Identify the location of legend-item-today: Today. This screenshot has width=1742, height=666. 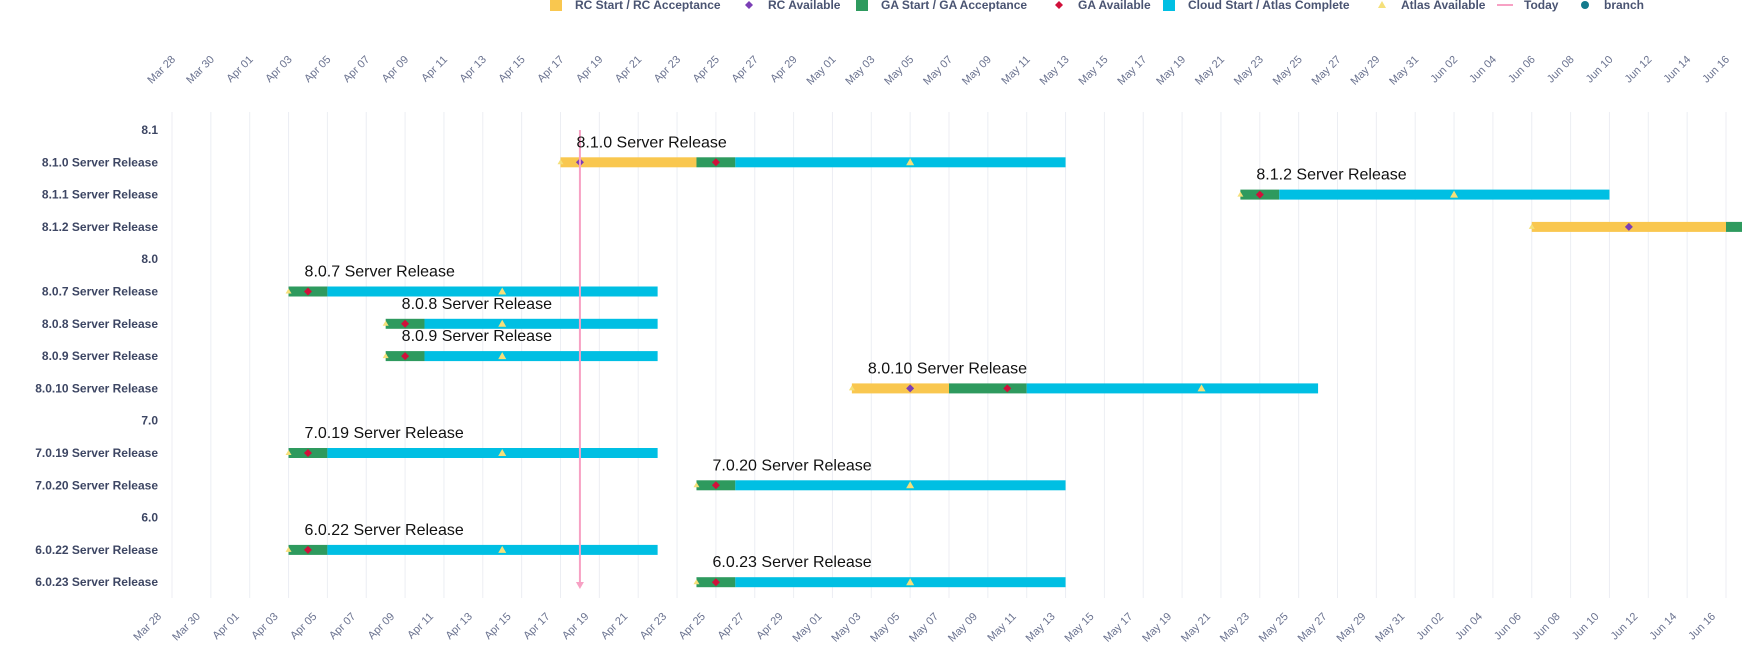
(1528, 6).